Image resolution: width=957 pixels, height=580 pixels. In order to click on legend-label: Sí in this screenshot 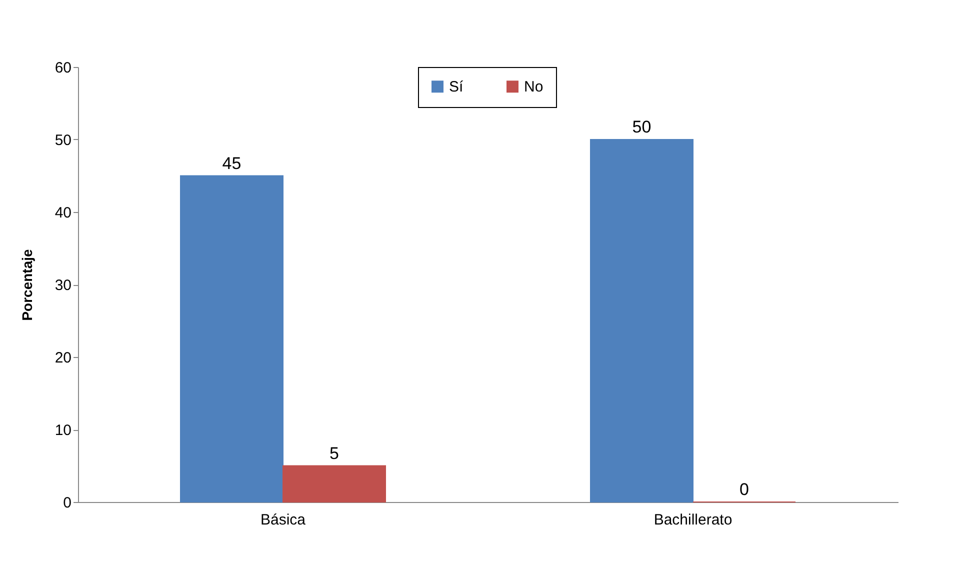, I will do `click(456, 87)`.